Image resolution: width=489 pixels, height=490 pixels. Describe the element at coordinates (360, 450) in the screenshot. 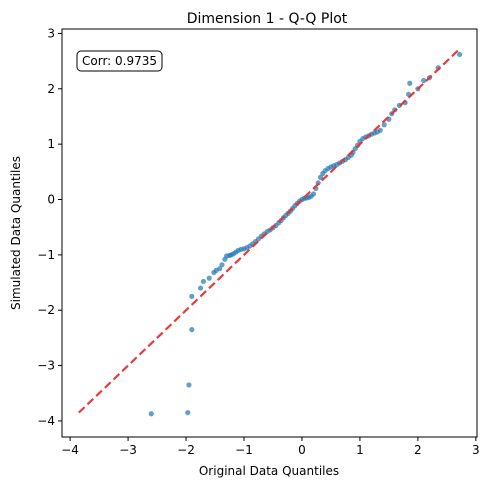

I see `x-tick-label: 1` at that location.